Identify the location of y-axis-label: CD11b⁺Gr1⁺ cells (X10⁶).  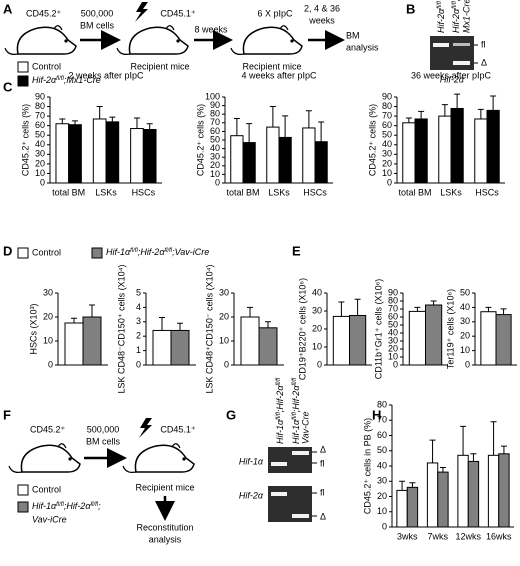
(378, 329).